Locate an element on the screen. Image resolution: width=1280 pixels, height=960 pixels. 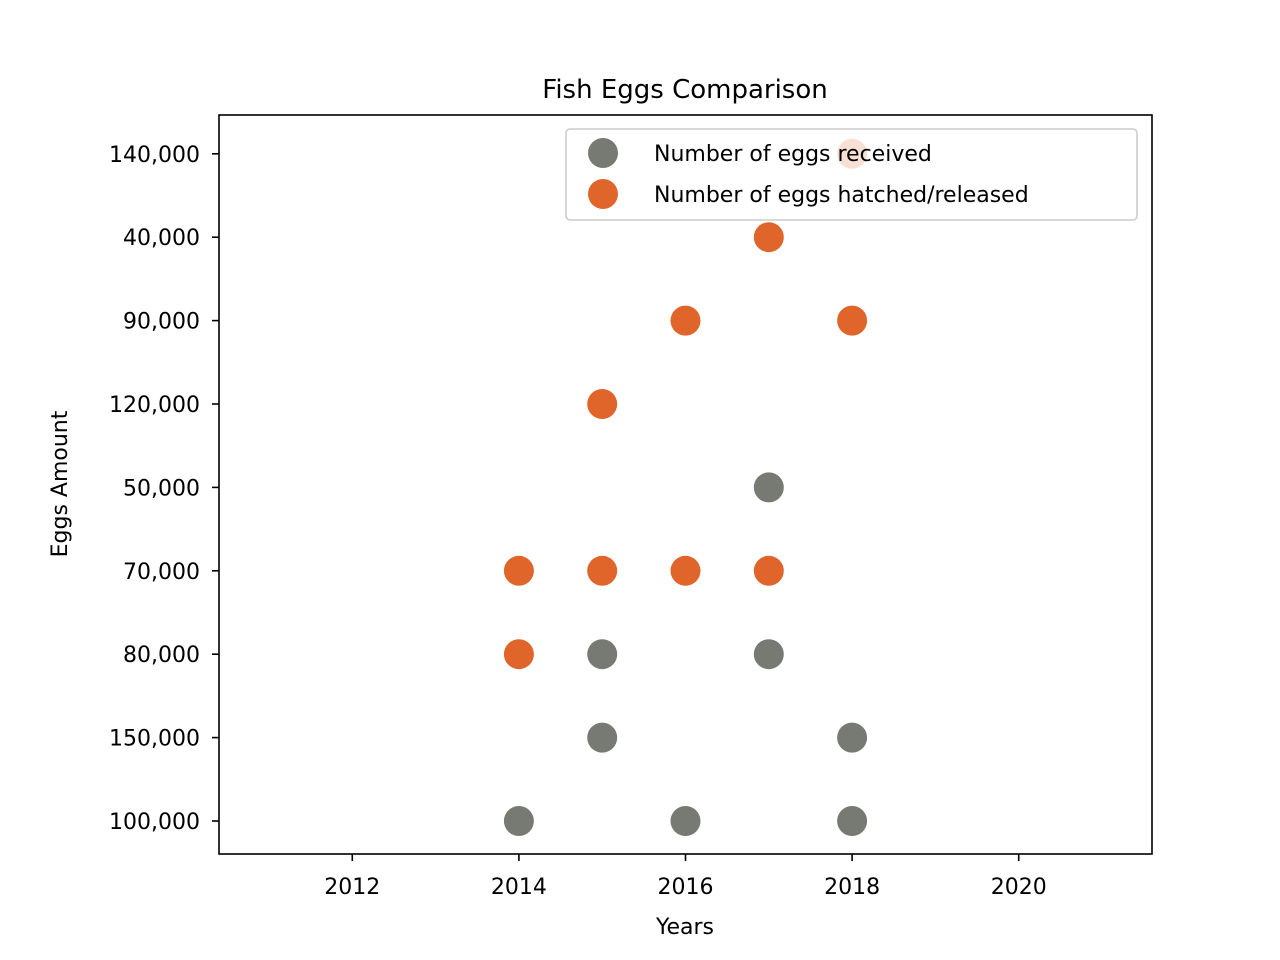
x-tick-label: 2020 is located at coordinates (1019, 887).